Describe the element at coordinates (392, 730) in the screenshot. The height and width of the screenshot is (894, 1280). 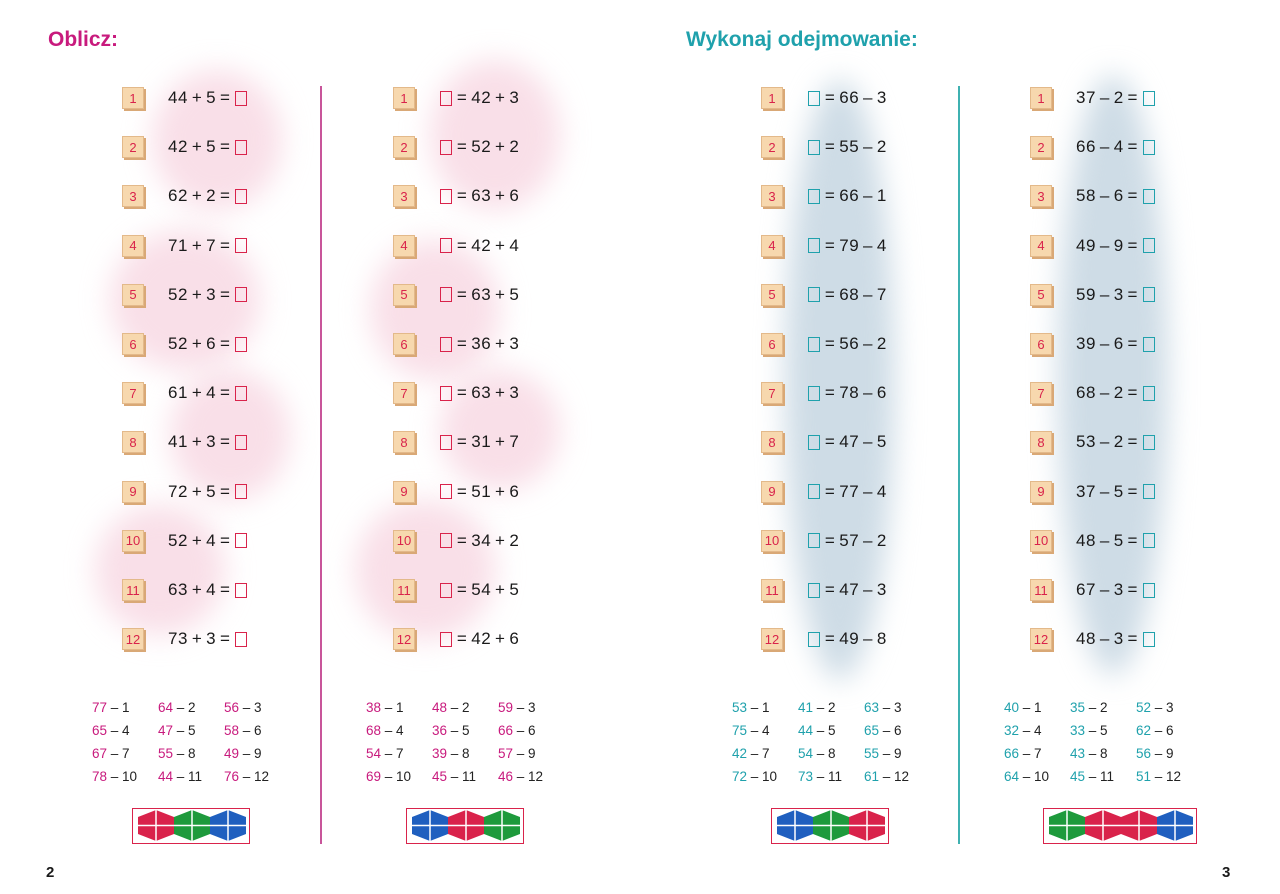
I see `answer-index: – 4` at that location.